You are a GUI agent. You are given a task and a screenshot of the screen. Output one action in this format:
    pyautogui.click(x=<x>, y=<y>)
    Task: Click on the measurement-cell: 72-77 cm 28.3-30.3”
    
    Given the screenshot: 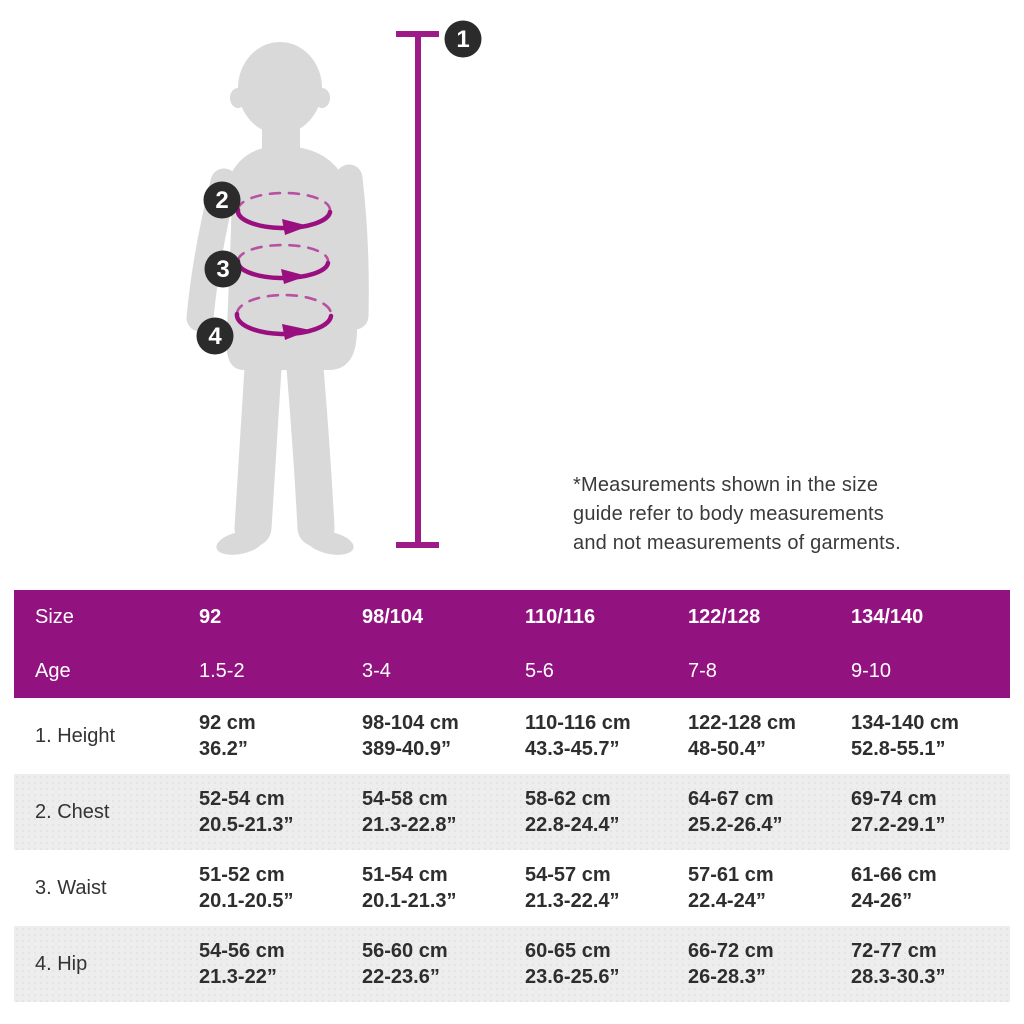 What is the action you would take?
    pyautogui.click(x=930, y=964)
    